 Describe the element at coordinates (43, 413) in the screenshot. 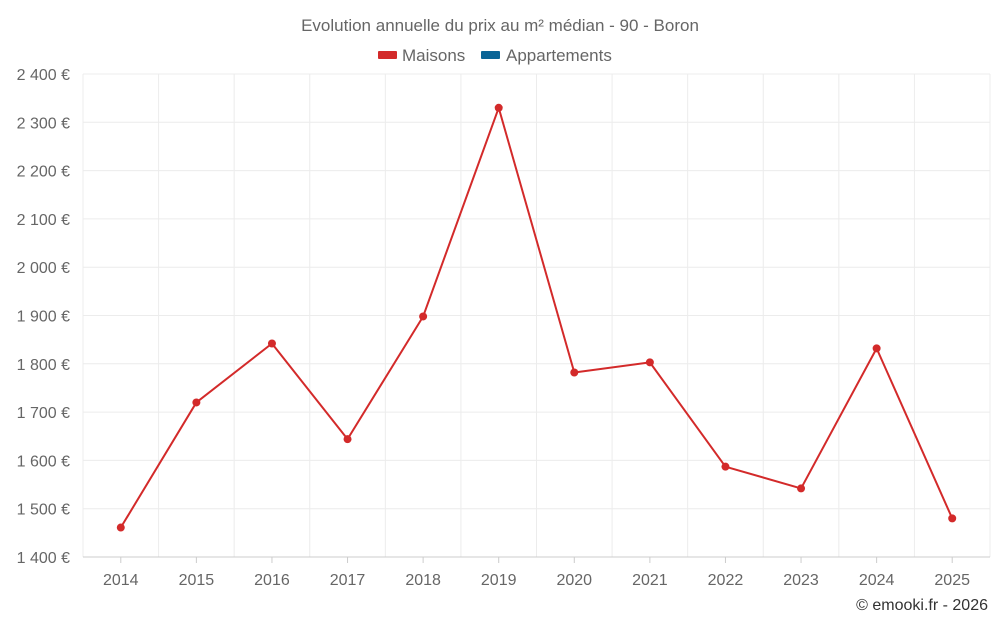

I see `y-tick-label: 1 700 €` at that location.